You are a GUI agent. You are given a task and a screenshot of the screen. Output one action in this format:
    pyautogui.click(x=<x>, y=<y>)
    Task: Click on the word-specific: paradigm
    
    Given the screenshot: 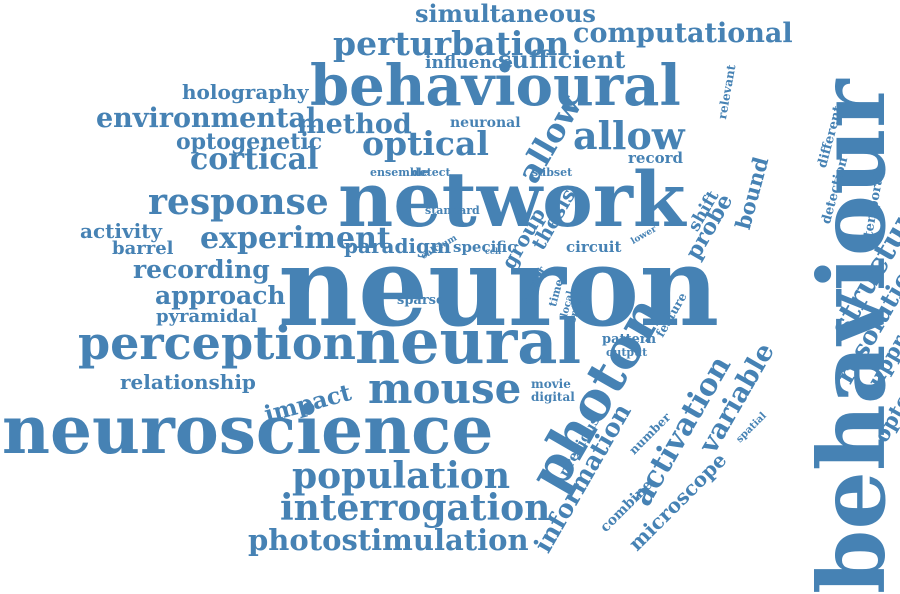 What is the action you would take?
    pyautogui.click(x=398, y=246)
    